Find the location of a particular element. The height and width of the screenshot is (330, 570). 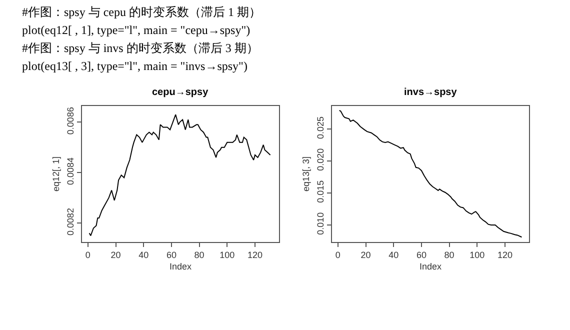

text: #作图：spsy 与 cepu 的时变系数（滞后 1 期） is located at coordinates (141, 12).